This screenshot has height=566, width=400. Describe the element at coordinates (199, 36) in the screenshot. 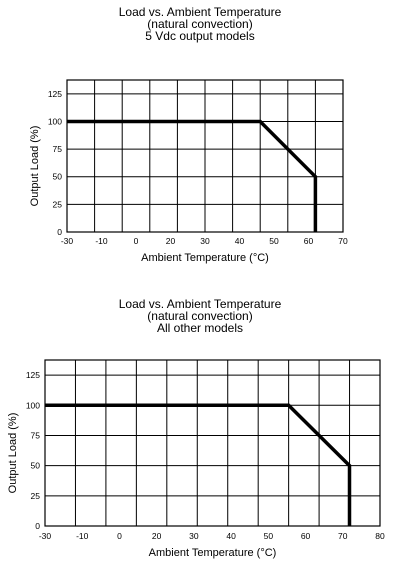

I see `chart-subtitle-models: 5 Vdc output models` at that location.